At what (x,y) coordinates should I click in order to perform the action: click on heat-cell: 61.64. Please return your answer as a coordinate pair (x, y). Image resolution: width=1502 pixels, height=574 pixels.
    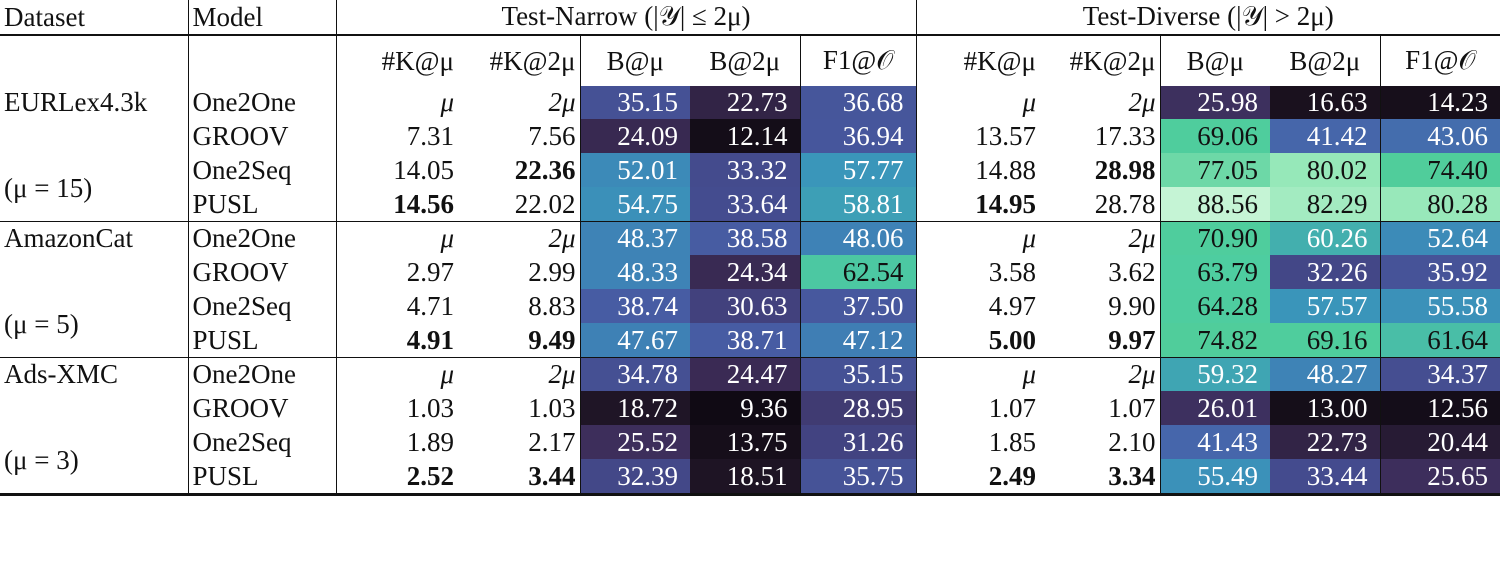
    Looking at the image, I should click on (1440, 340).